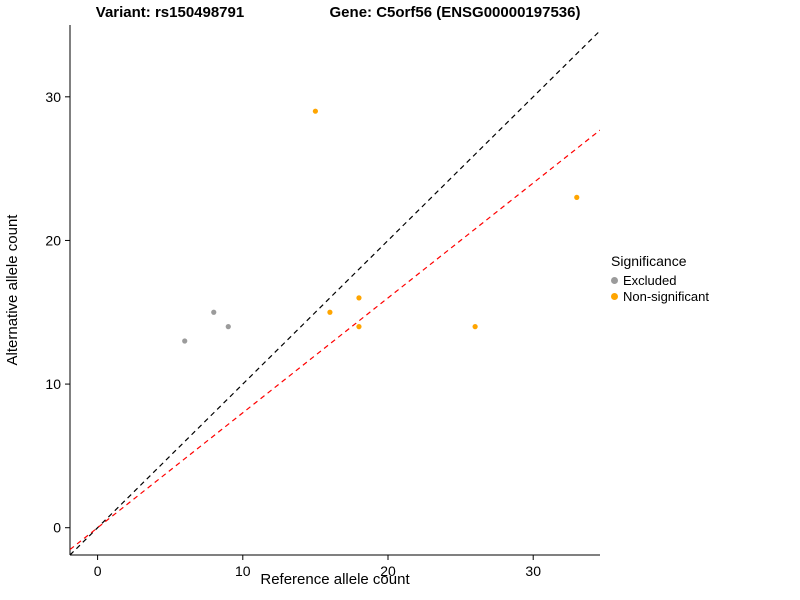 This screenshot has width=800, height=600. Describe the element at coordinates (614, 280) in the screenshot. I see `excluded-dot-icon` at that location.